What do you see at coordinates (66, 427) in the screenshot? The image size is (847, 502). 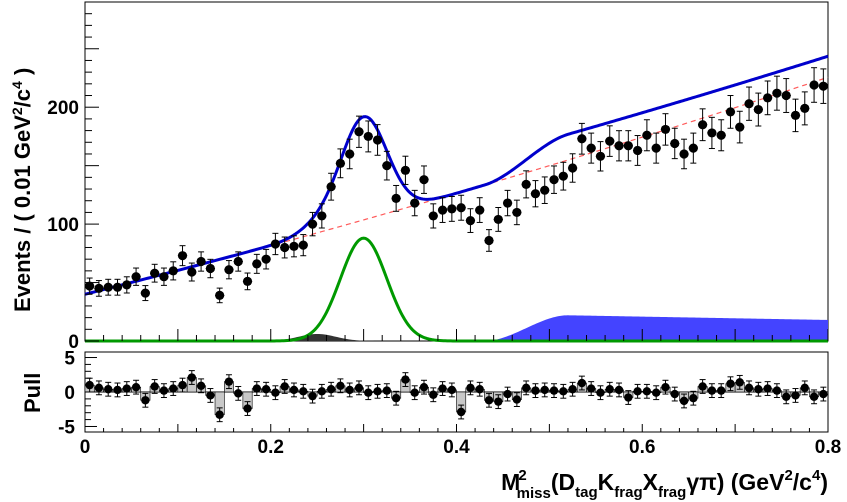 I see `pull-y-tick-label: -5` at bounding box center [66, 427].